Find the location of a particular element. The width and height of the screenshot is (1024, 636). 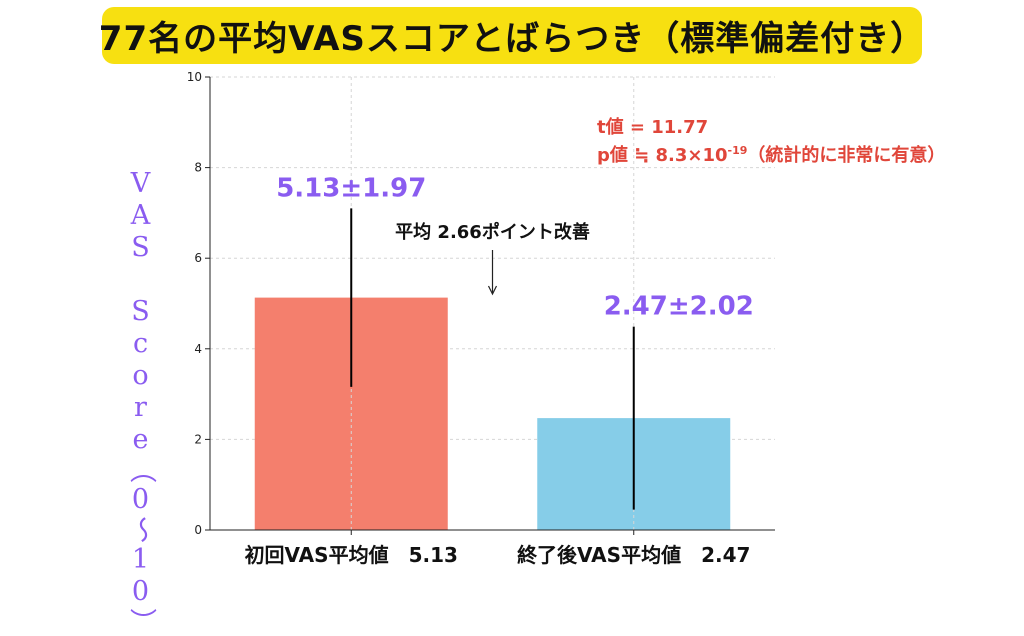

annotation-arrow-head is located at coordinates (492, 290).